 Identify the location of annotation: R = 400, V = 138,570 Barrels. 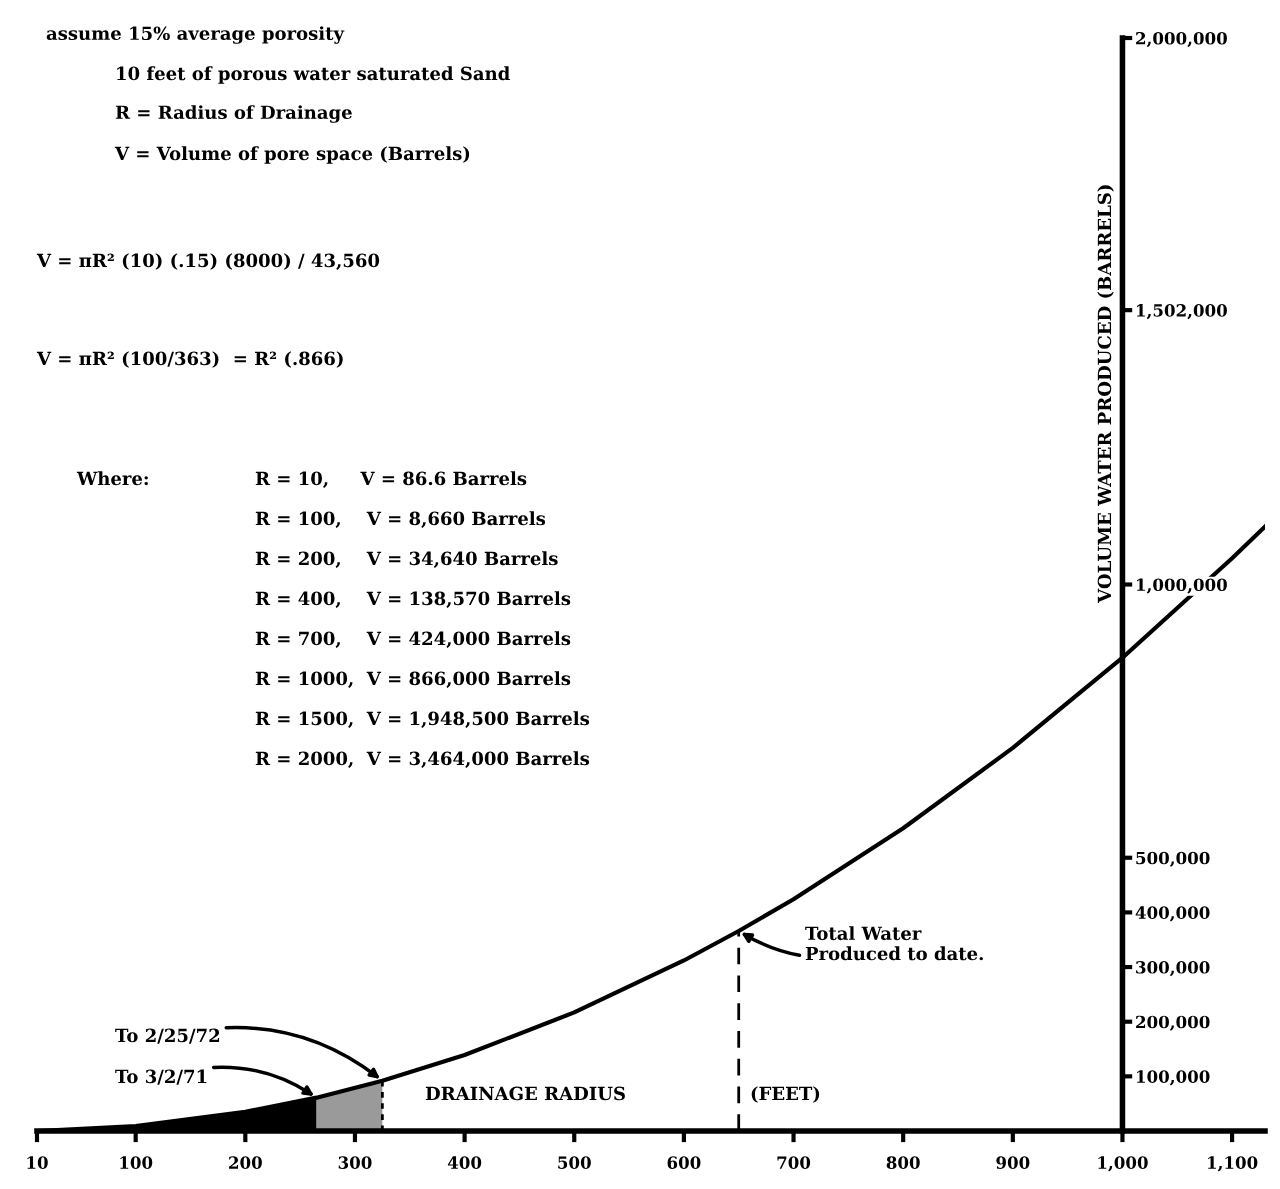
(413, 599).